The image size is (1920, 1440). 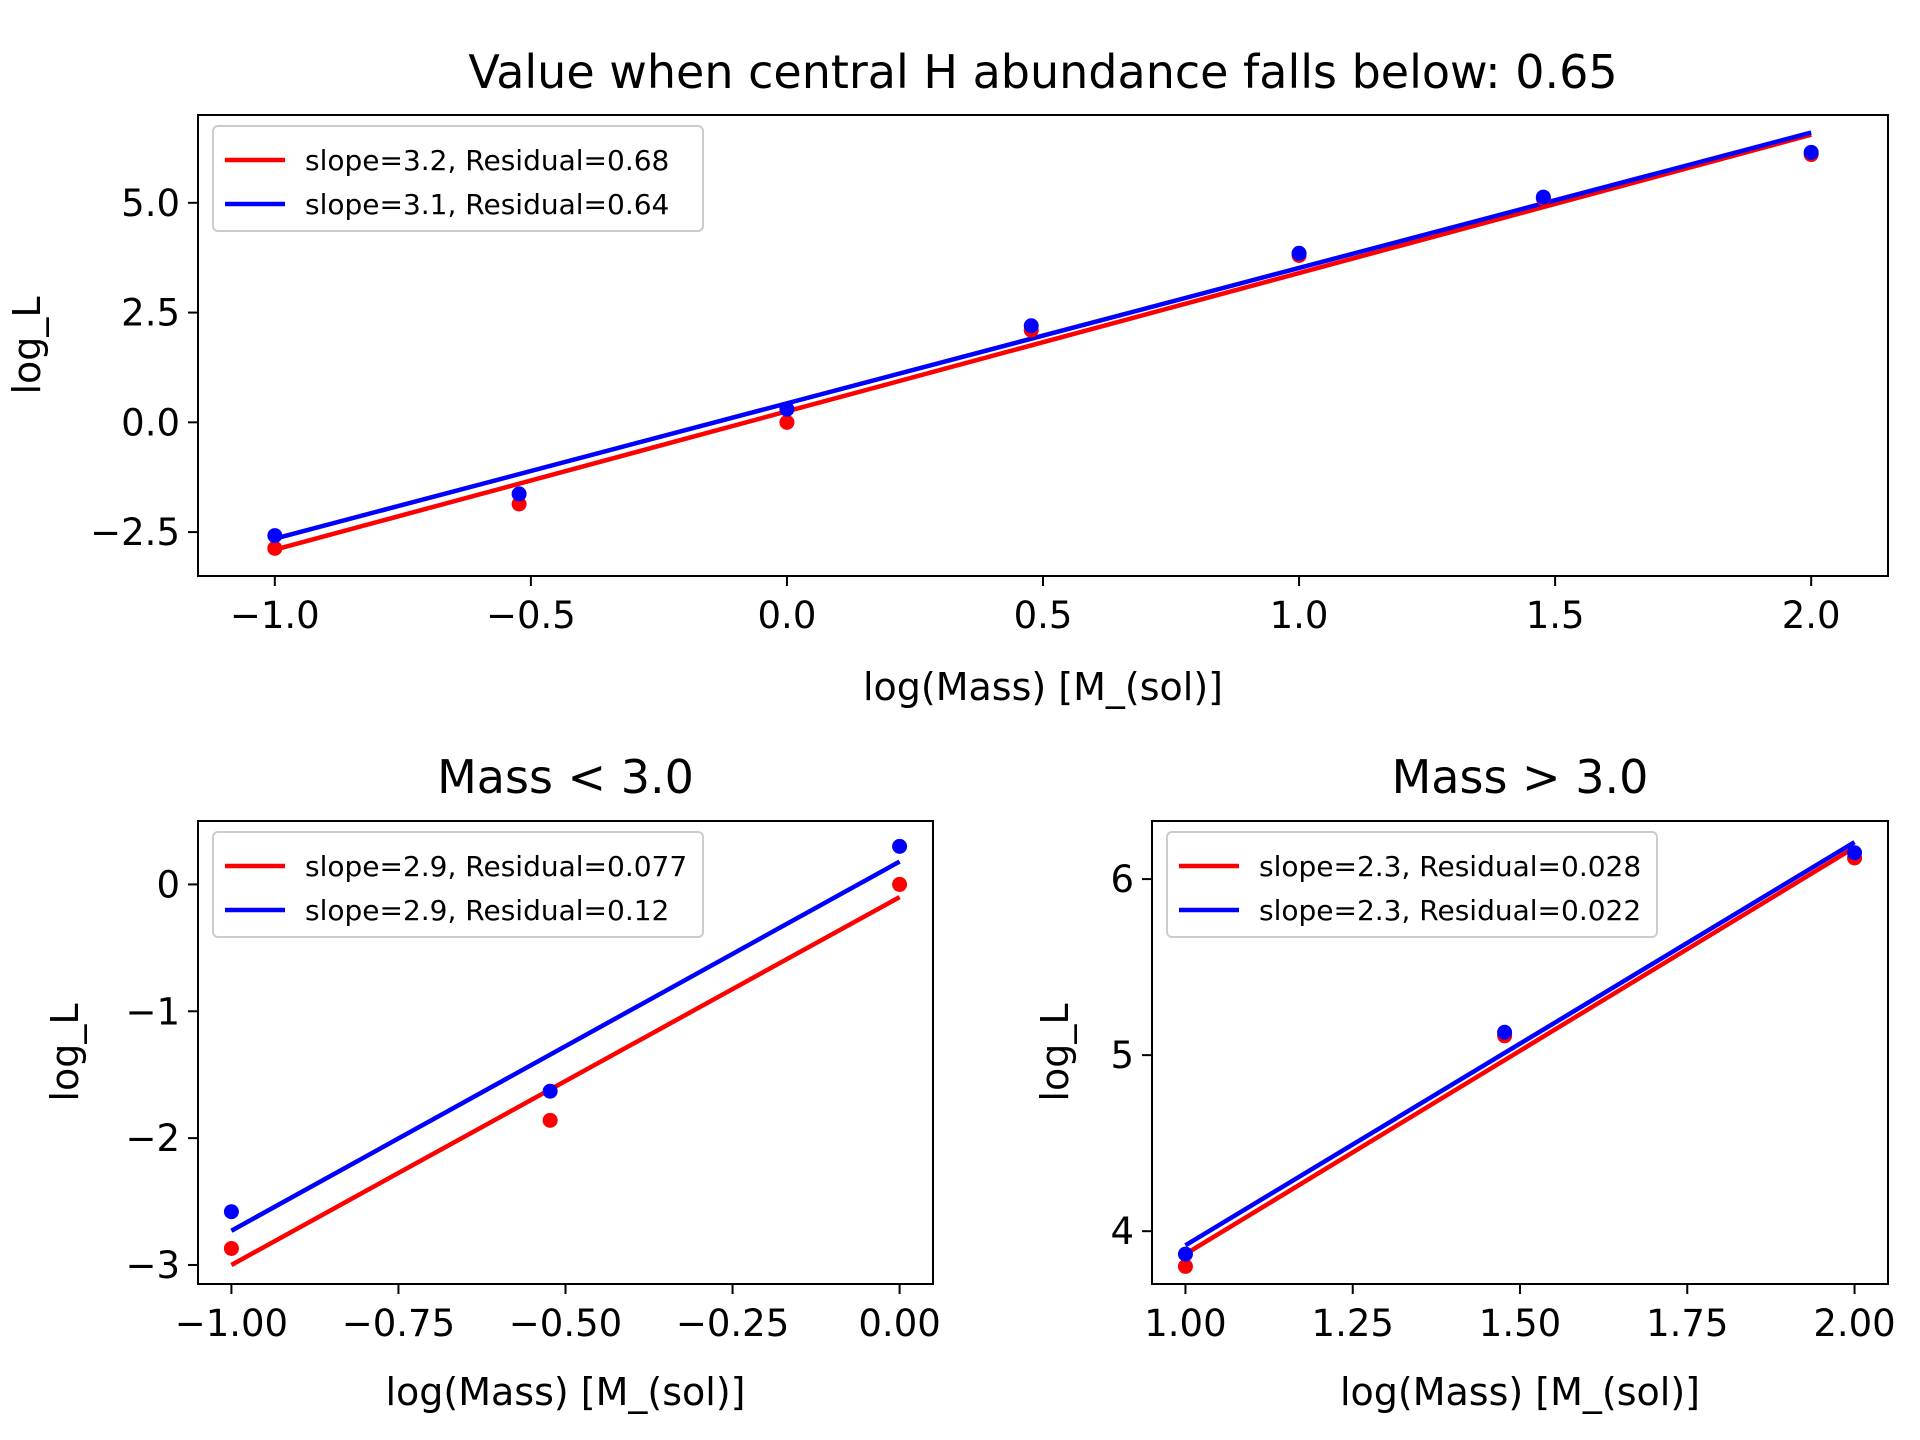 I want to click on chart-1-frame, so click(x=565, y=1052).